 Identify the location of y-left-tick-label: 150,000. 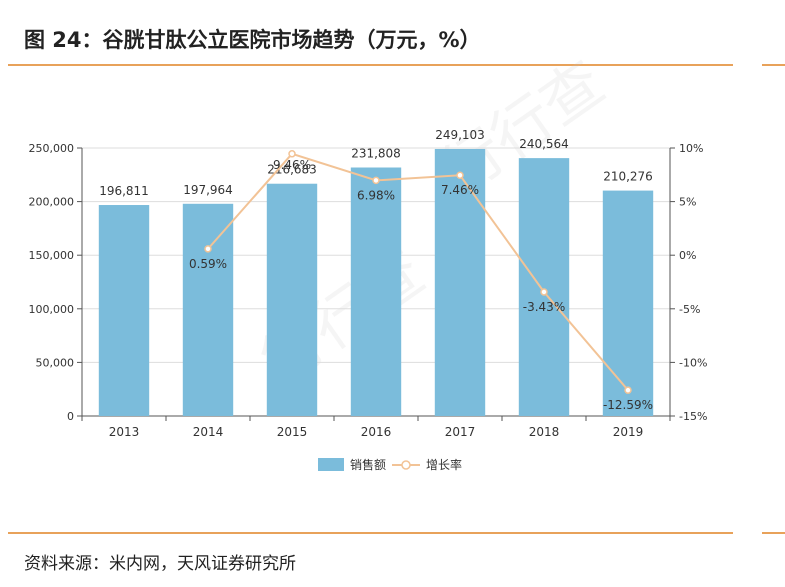
(52, 255).